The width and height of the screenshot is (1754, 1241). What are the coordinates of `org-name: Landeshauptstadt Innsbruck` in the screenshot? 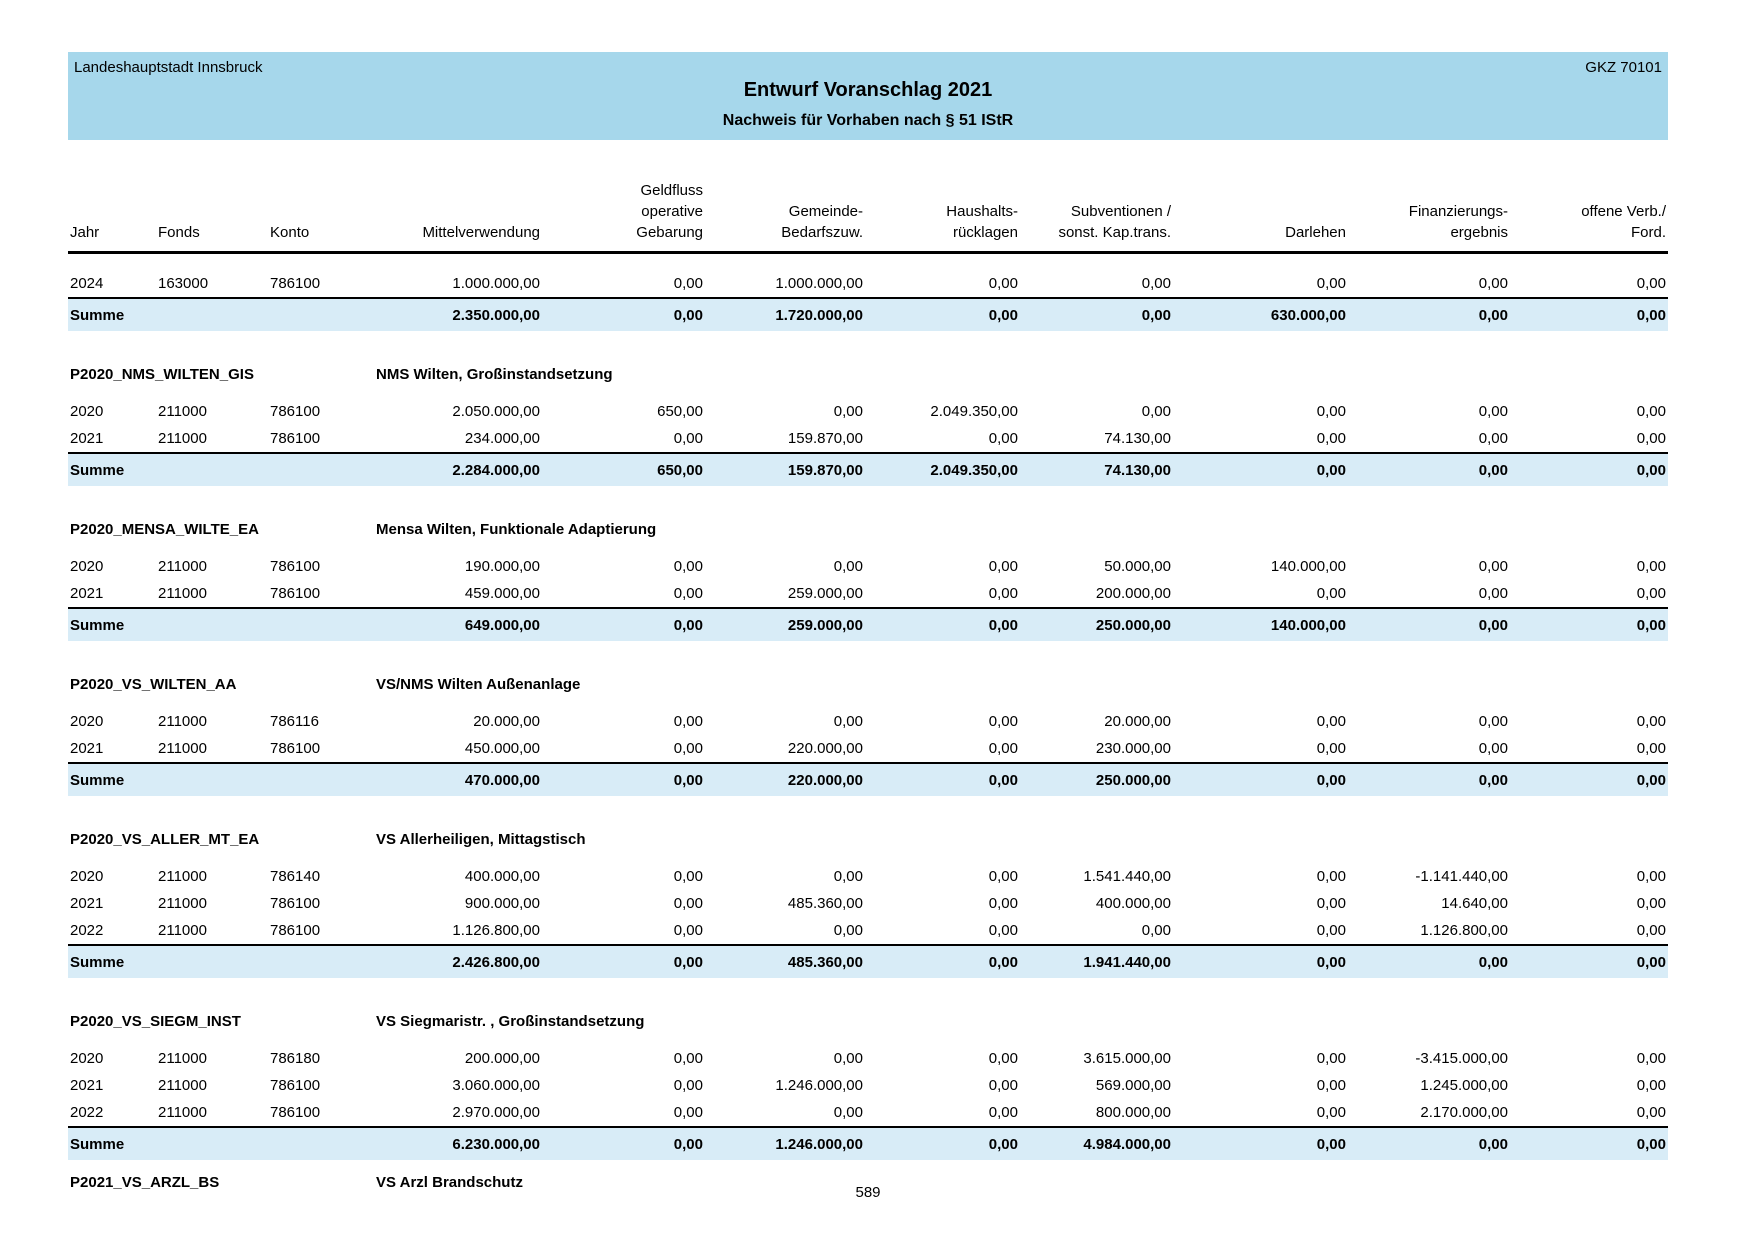 It's located at (168, 67).